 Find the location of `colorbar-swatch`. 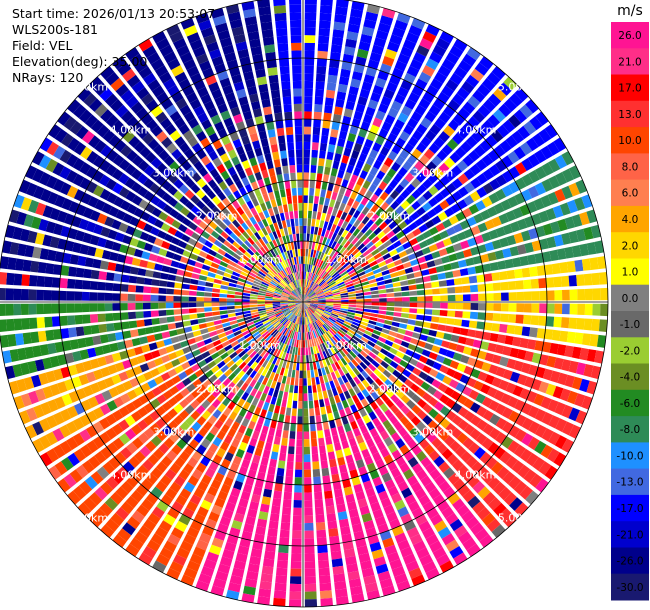

colorbar-swatch is located at coordinates (630, 377).